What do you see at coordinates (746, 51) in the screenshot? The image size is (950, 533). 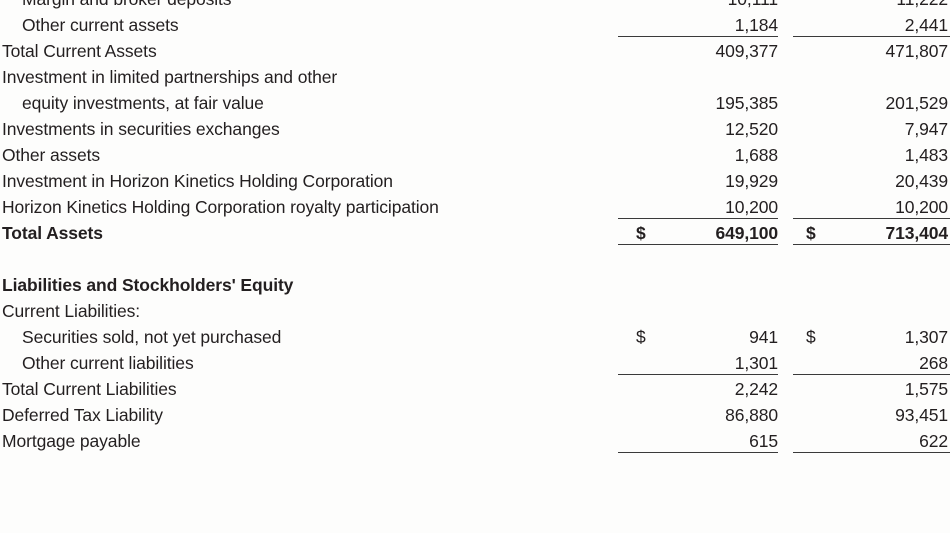 I see `row-value-col1: 409,377` at bounding box center [746, 51].